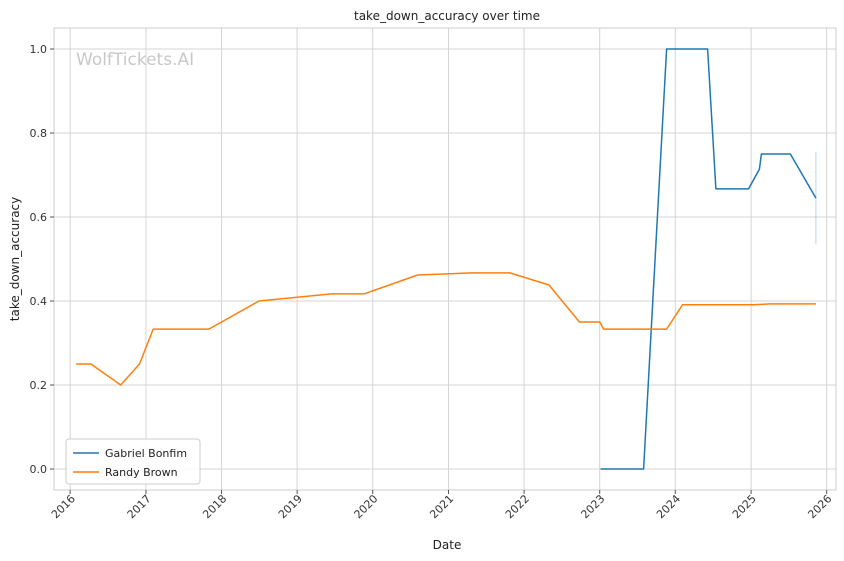 This screenshot has height=561, width=844. I want to click on chart-title: take_down_accuracy over time, so click(447, 16).